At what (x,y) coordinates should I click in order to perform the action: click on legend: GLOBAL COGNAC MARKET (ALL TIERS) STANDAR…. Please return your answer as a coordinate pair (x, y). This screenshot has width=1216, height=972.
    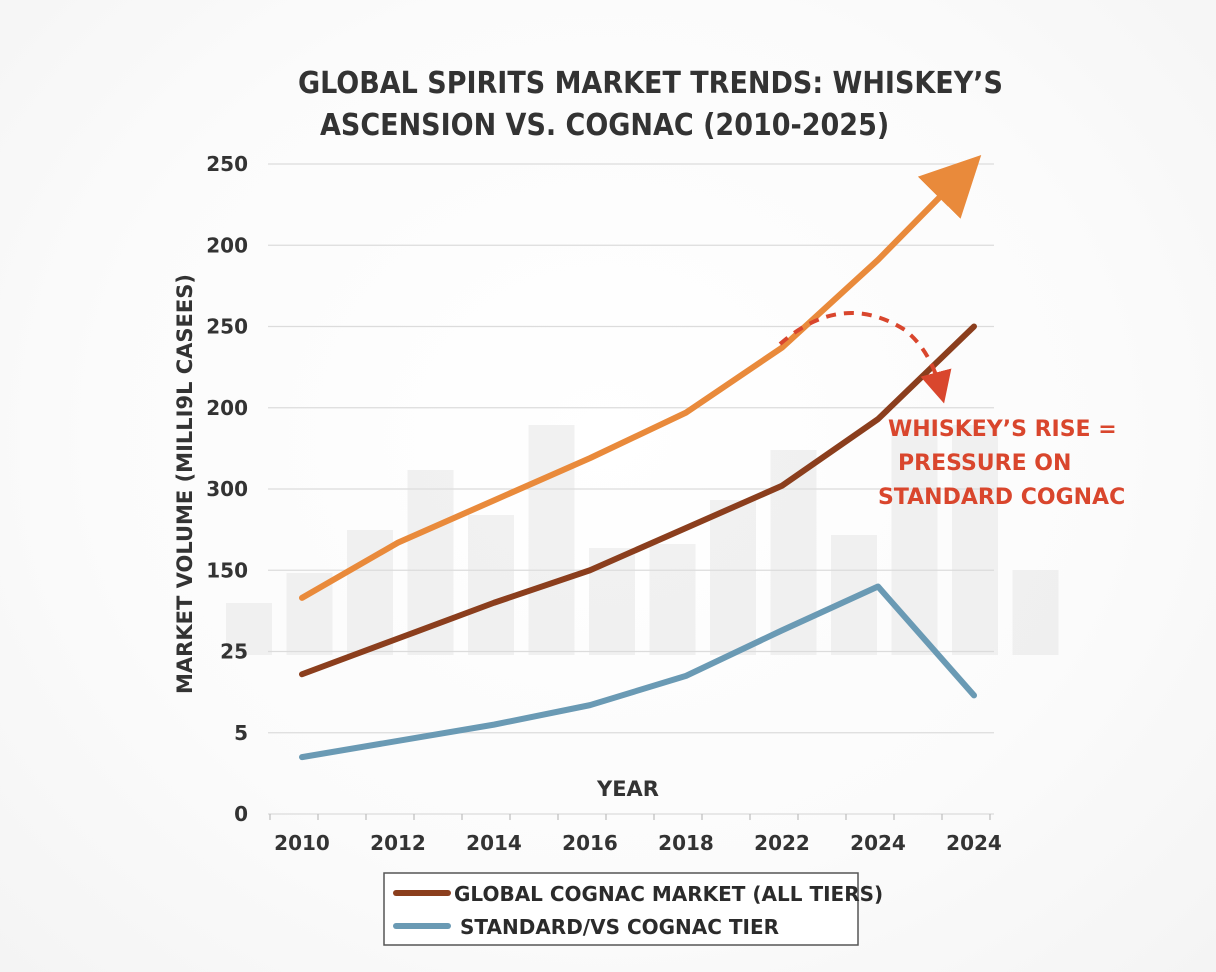
    Looking at the image, I should click on (633, 909).